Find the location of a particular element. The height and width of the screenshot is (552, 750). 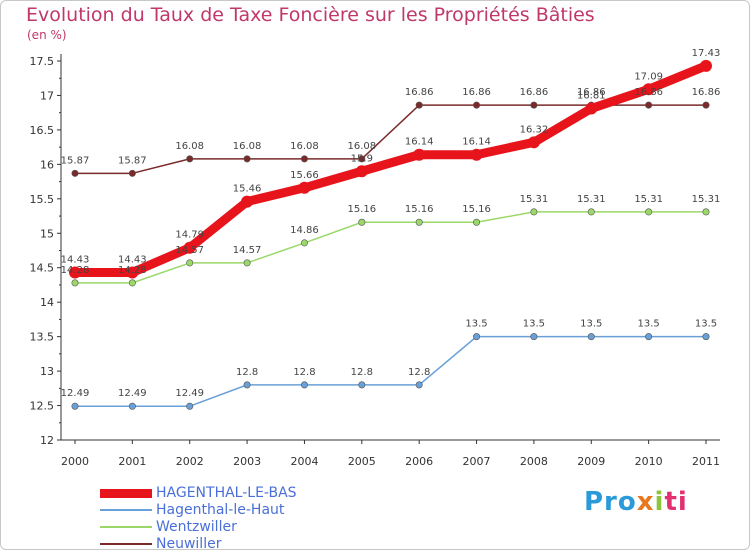

x-tick-label: 2005 is located at coordinates (362, 461).